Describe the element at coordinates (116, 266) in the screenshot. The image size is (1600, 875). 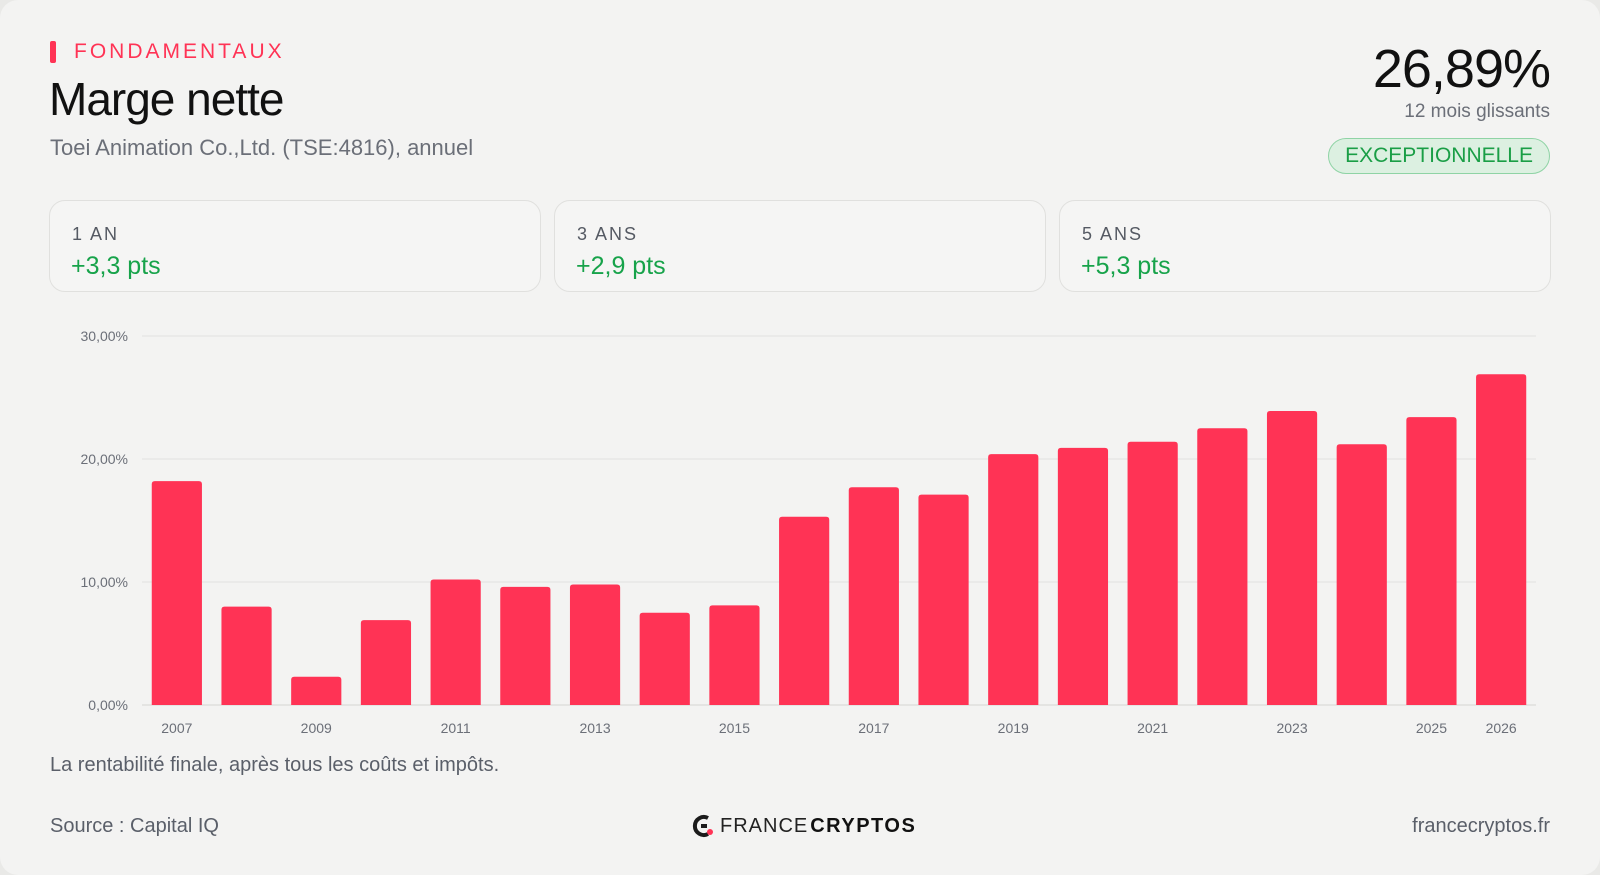
I see `stat-value: +3,3 pts` at that location.